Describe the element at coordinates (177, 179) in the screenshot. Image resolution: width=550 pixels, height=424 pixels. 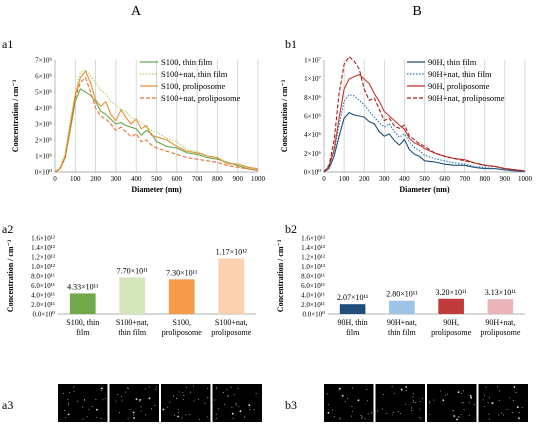
I see `x-tick-label: 600` at that location.